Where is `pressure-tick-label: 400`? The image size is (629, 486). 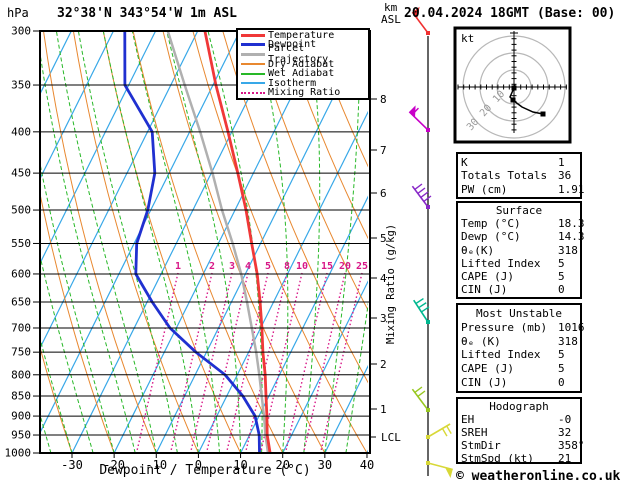 pressure-tick-label: 400 is located at coordinates (21, 131).